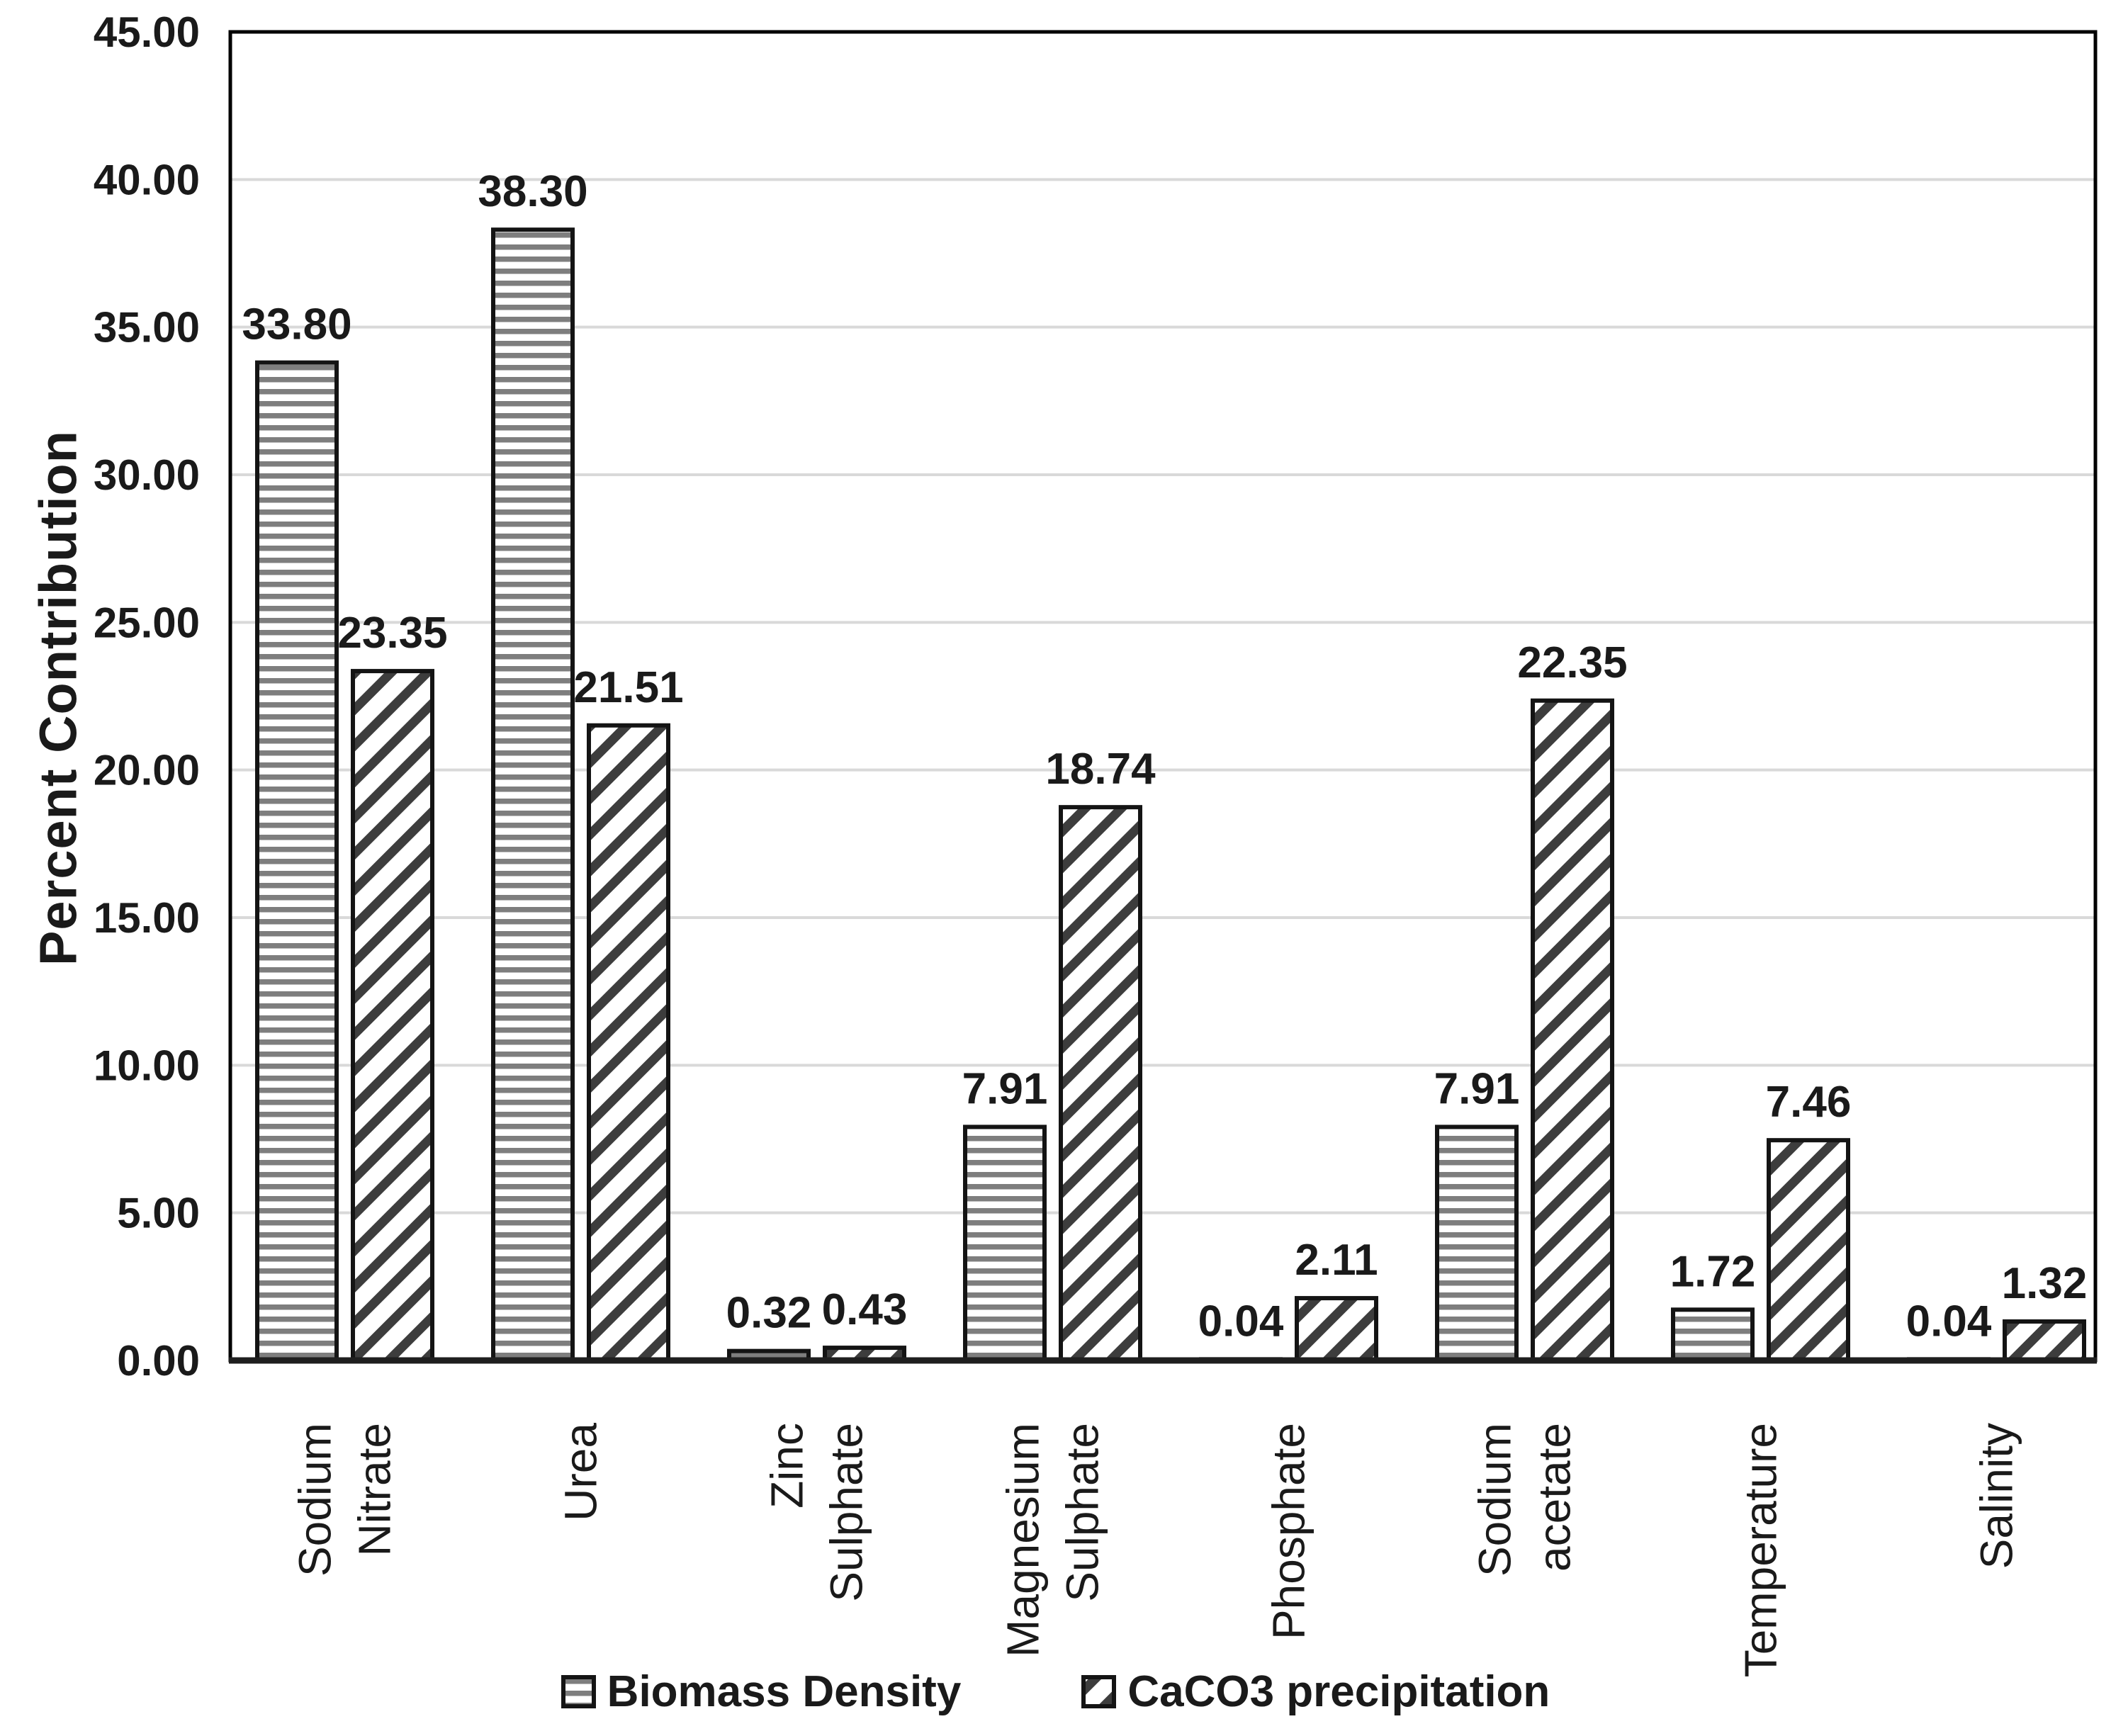 This screenshot has width=2111, height=1736. I want to click on legend-item-biomass-density: Biomass Density, so click(762, 1692).